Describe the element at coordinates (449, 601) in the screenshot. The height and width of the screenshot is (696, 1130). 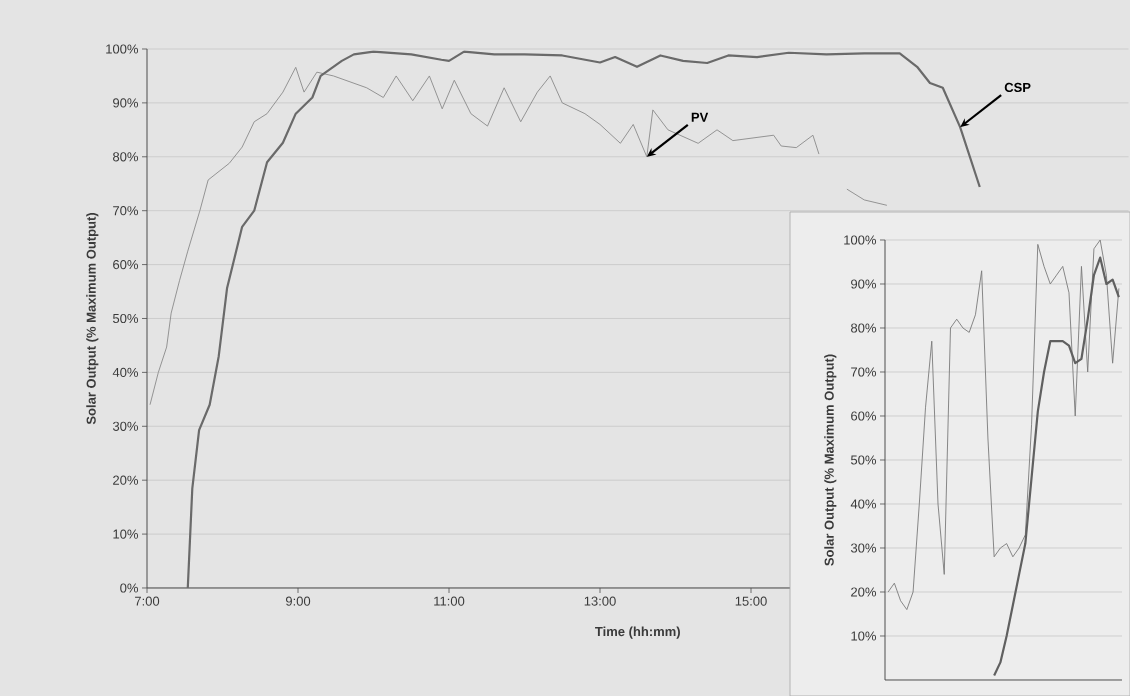
I see `x-tick-label: 11:00` at that location.